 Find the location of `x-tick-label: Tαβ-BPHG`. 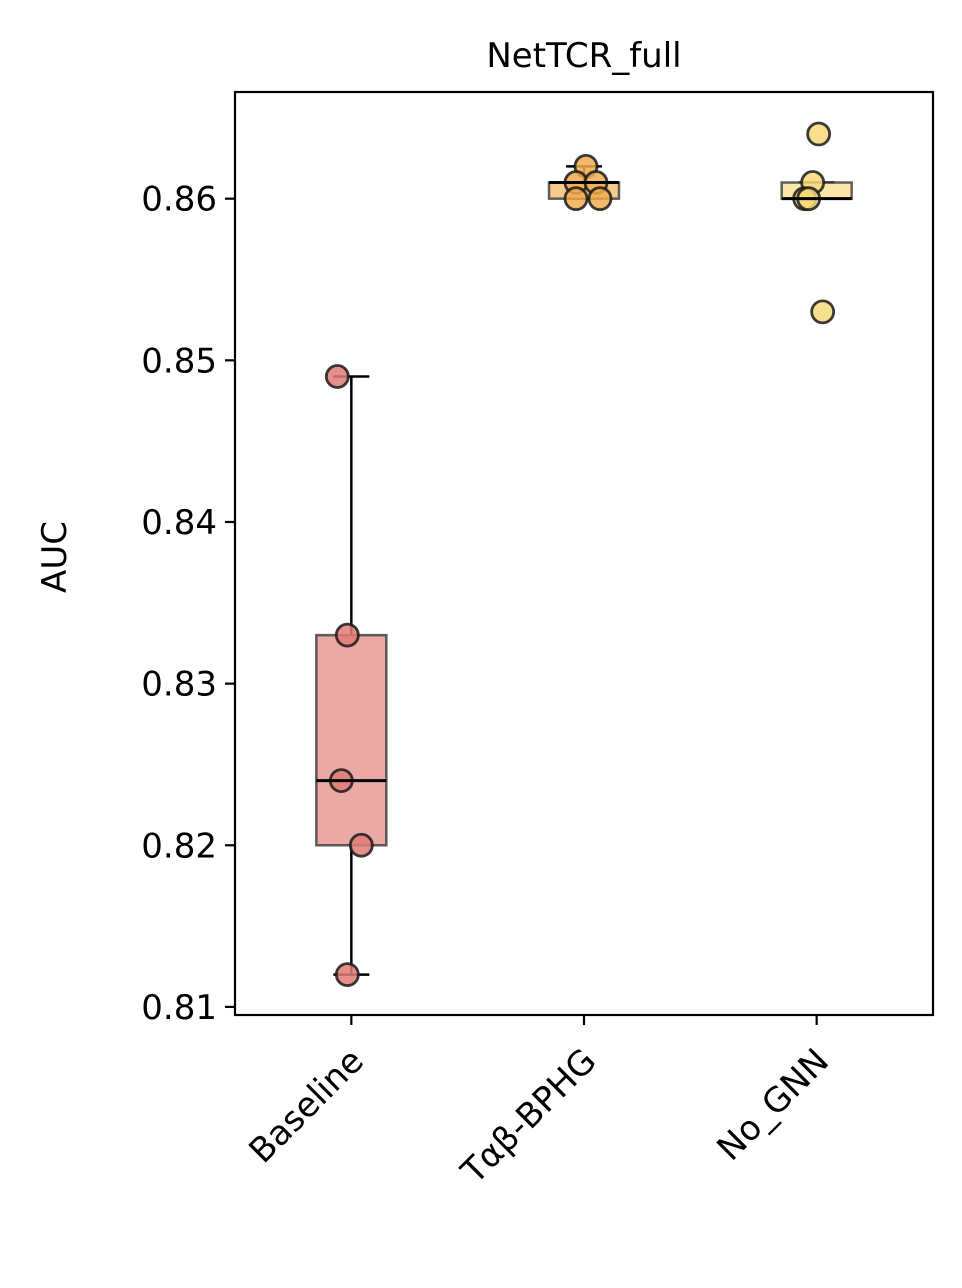

x-tick-label: Tαβ-BPHG is located at coordinates (528, 1116).